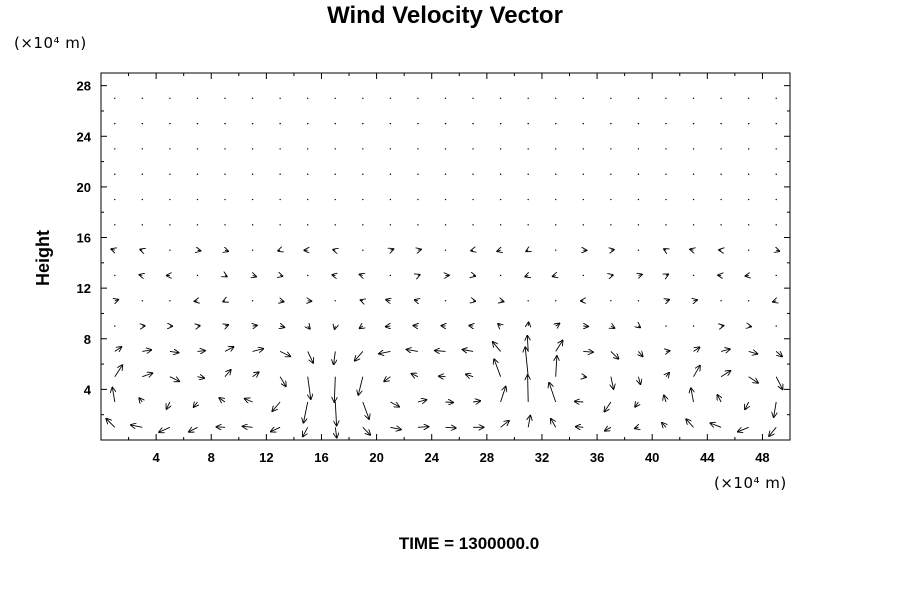  I want to click on x-tick-label: 4, so click(157, 457).